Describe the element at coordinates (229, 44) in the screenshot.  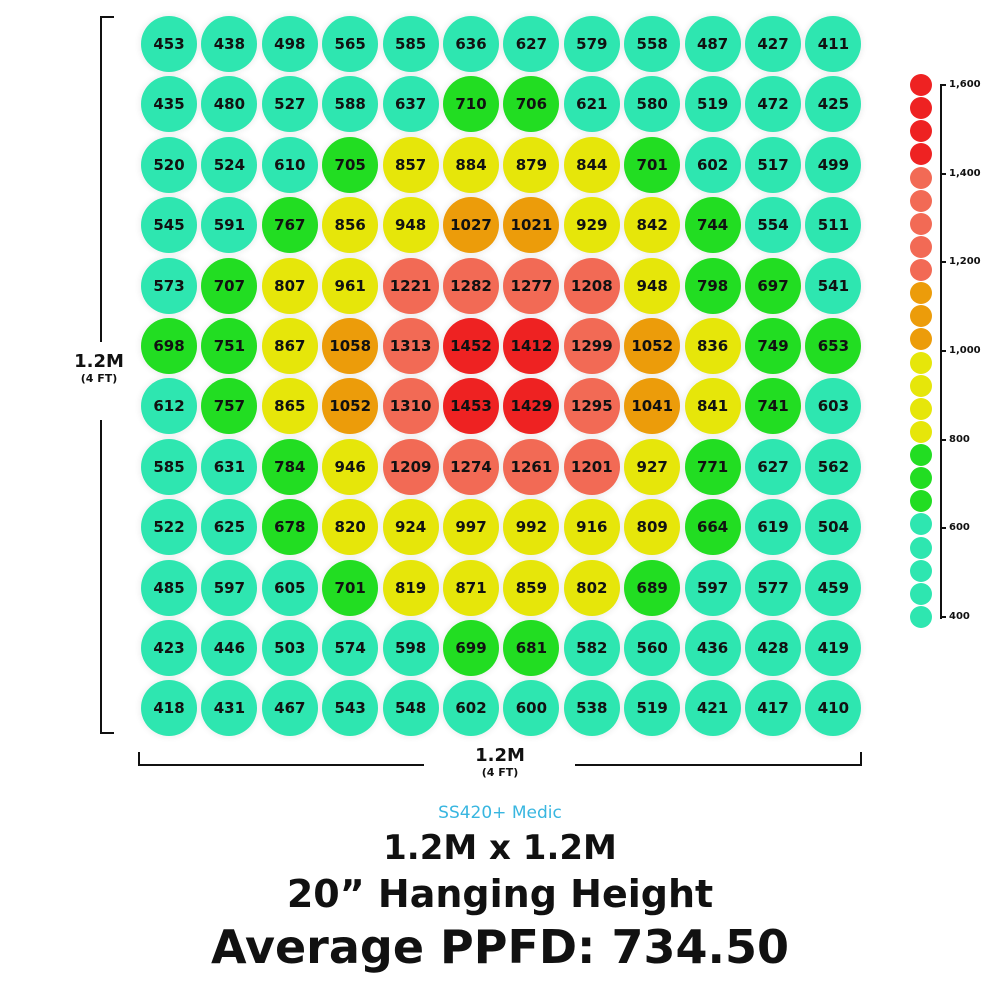
I see `ppfd-reading-r1-c2: 438` at that location.